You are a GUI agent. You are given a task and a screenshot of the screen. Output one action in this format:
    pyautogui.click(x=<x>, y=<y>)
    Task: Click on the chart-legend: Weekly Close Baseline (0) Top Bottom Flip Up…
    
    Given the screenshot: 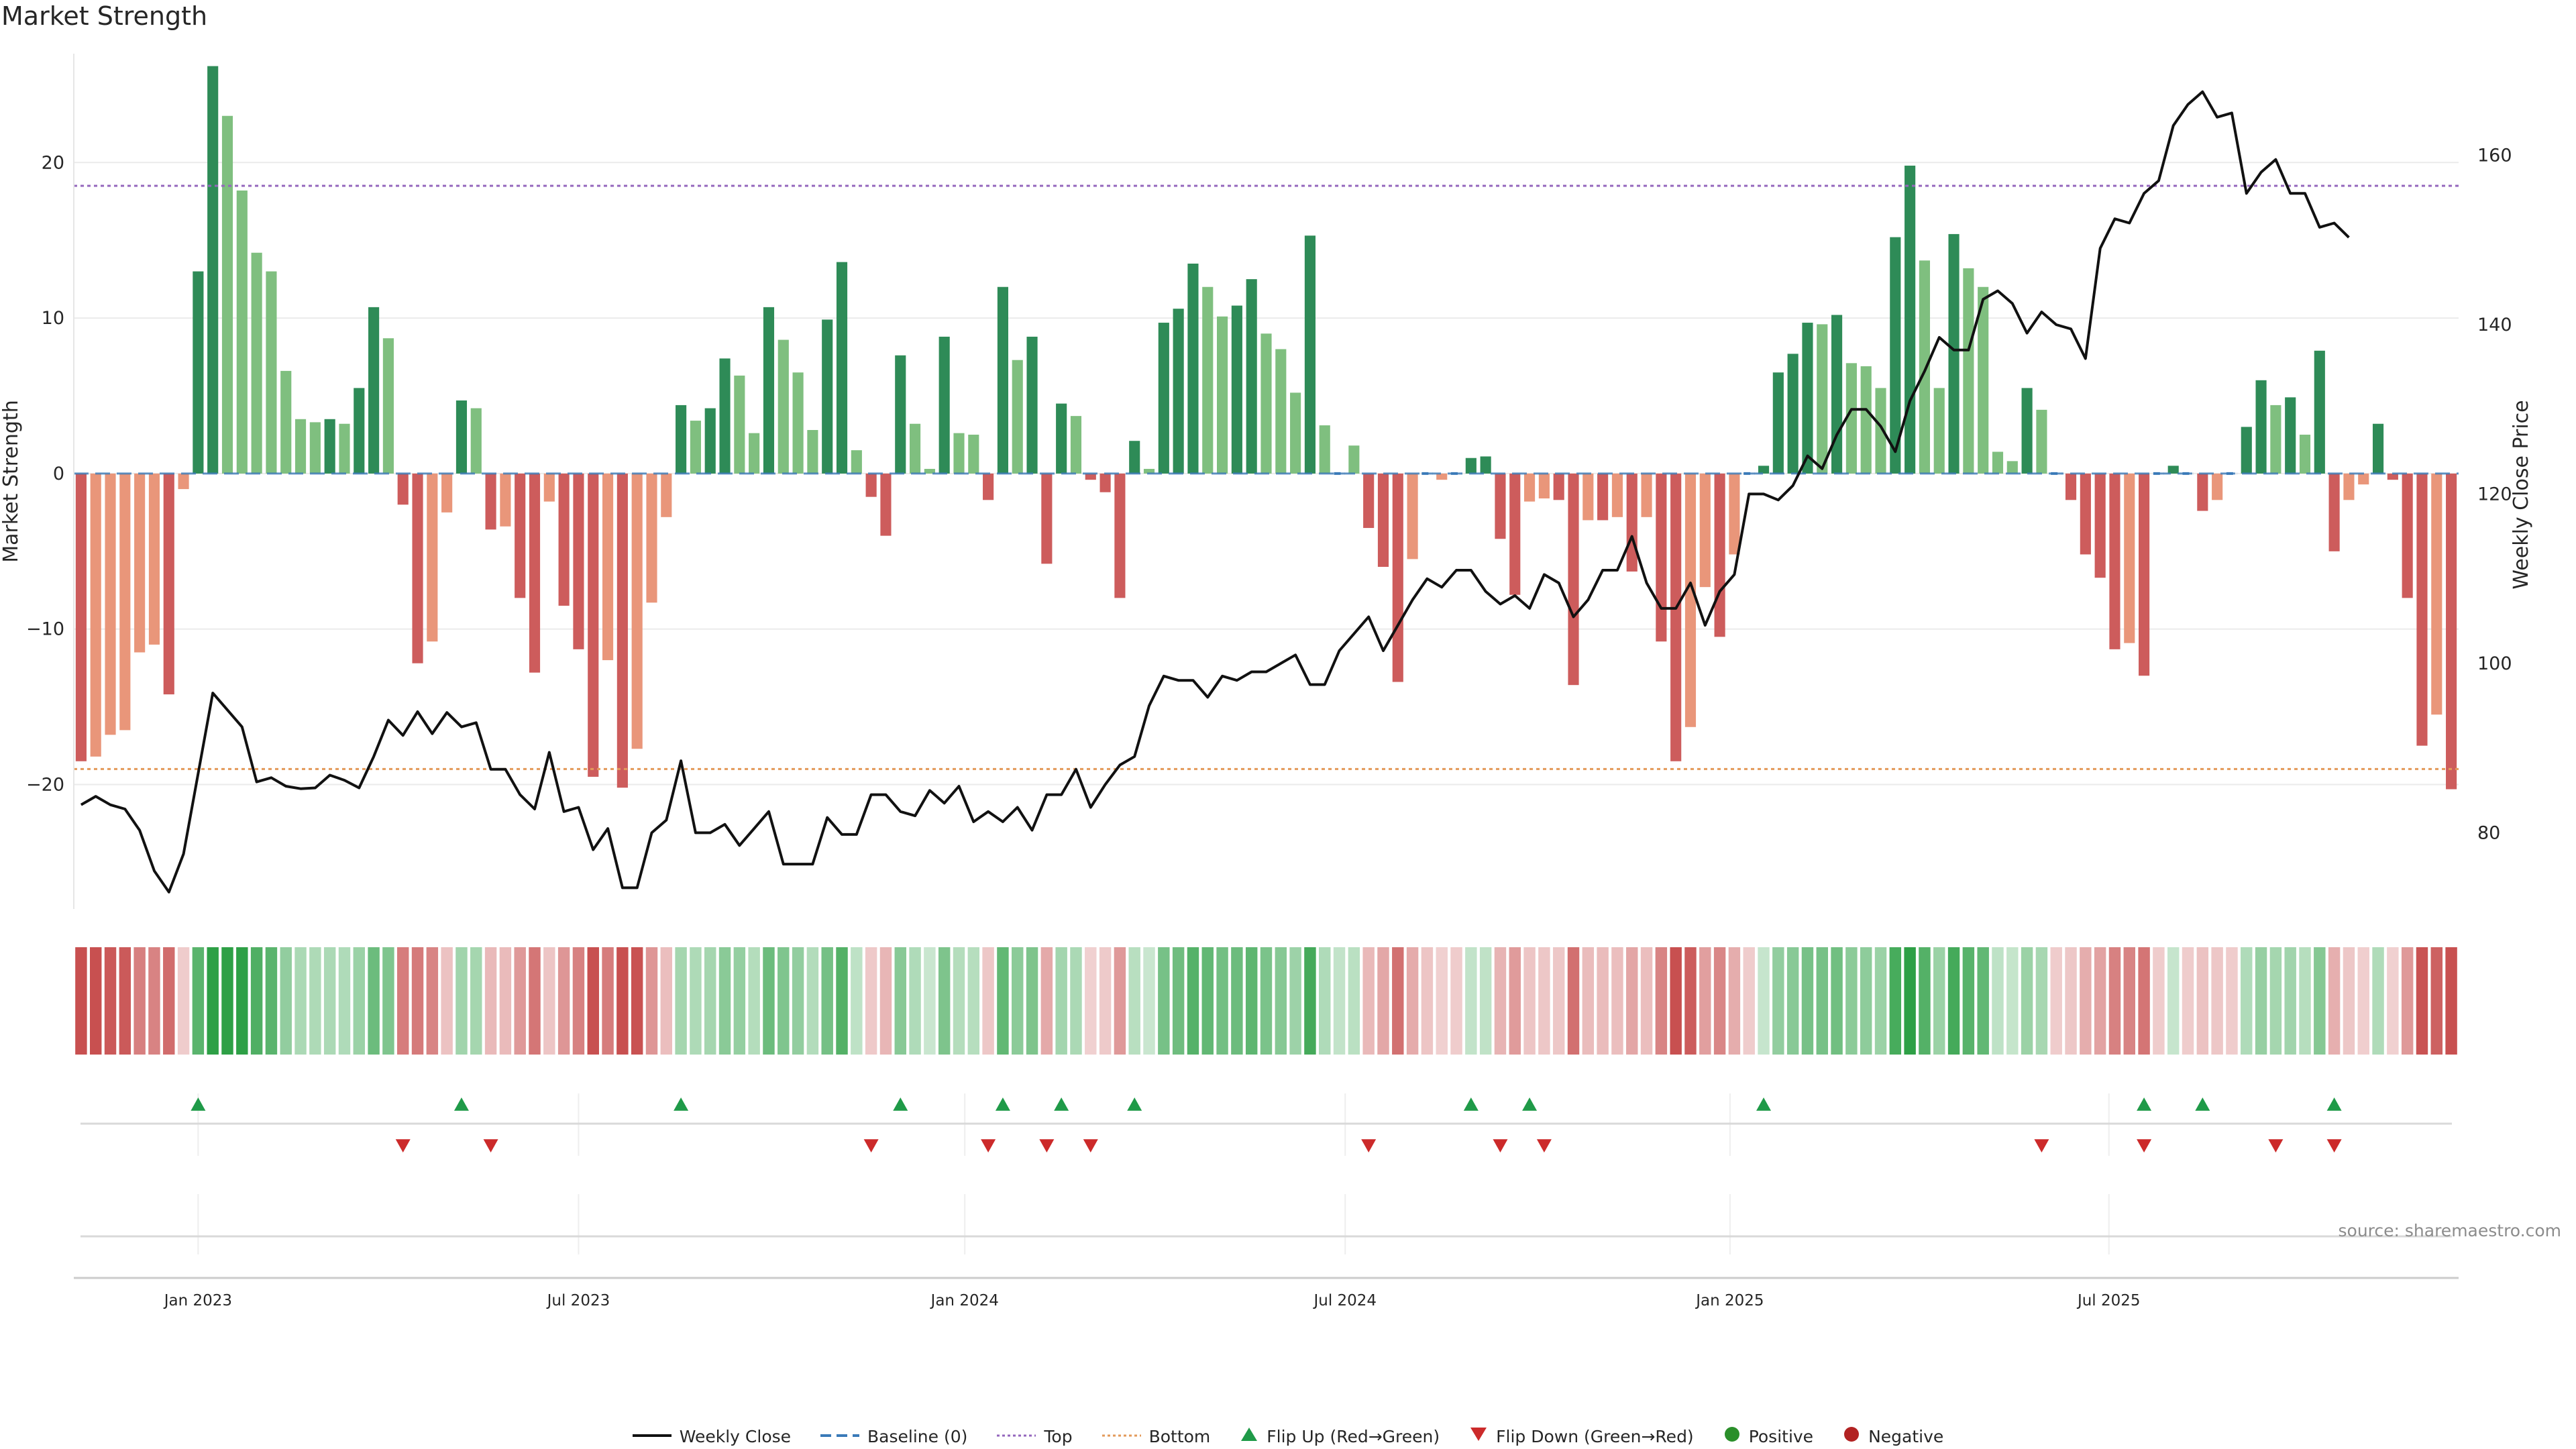 What is the action you would take?
    pyautogui.click(x=1288, y=1436)
    